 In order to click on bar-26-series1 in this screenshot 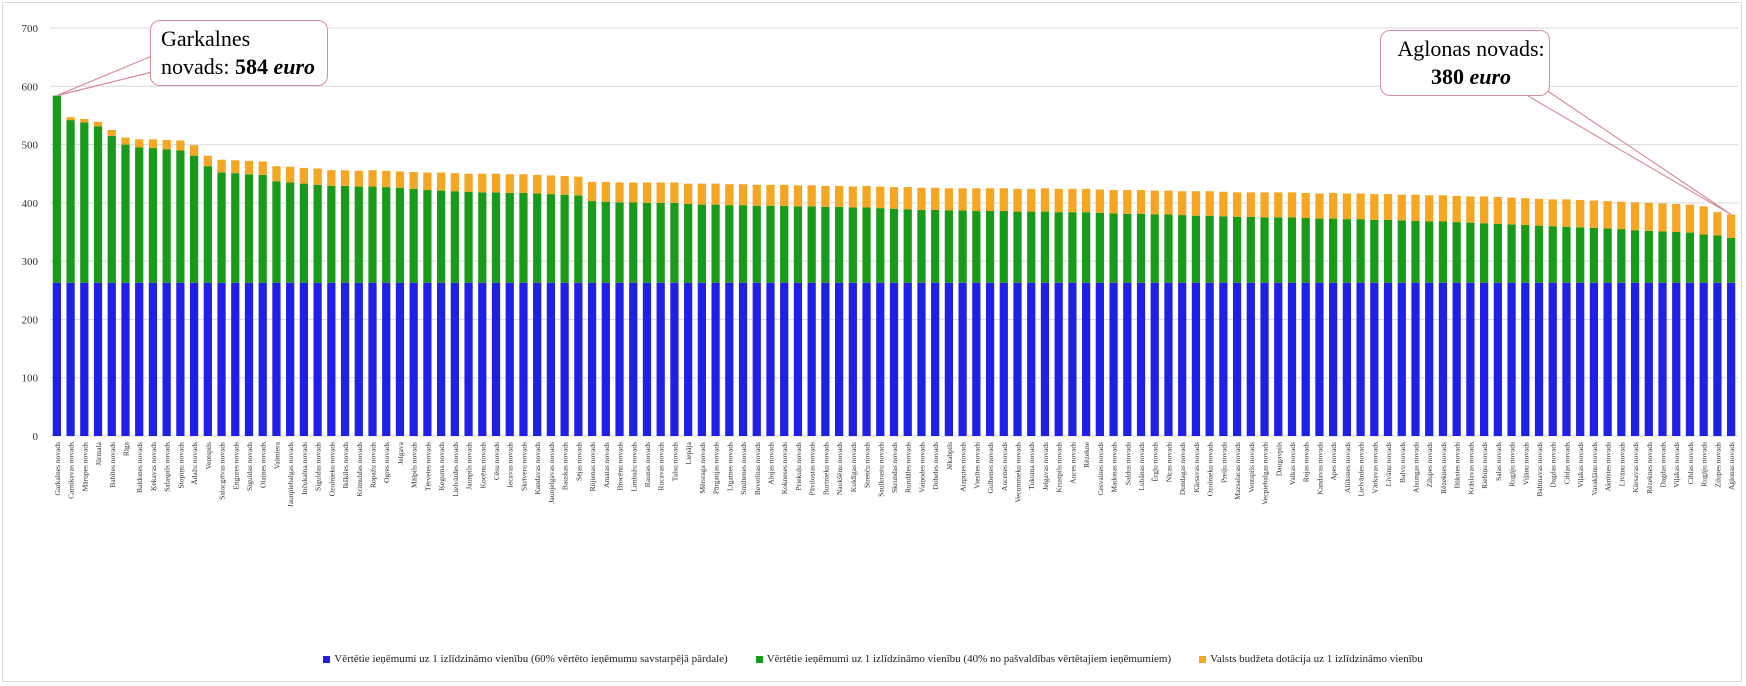, I will do `click(413, 359)`.